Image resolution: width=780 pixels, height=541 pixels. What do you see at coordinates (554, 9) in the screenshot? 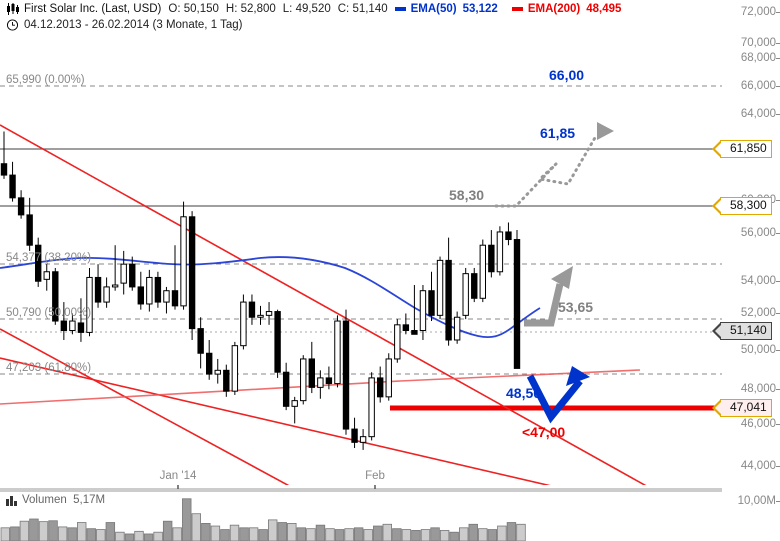
I see `ema200-label: EMA(200)` at bounding box center [554, 9].